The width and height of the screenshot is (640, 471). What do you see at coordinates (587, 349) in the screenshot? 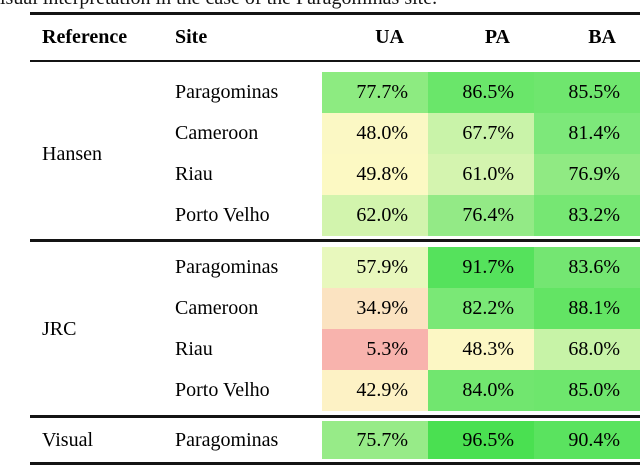
I see `ba-cell: 68.0%` at bounding box center [587, 349].